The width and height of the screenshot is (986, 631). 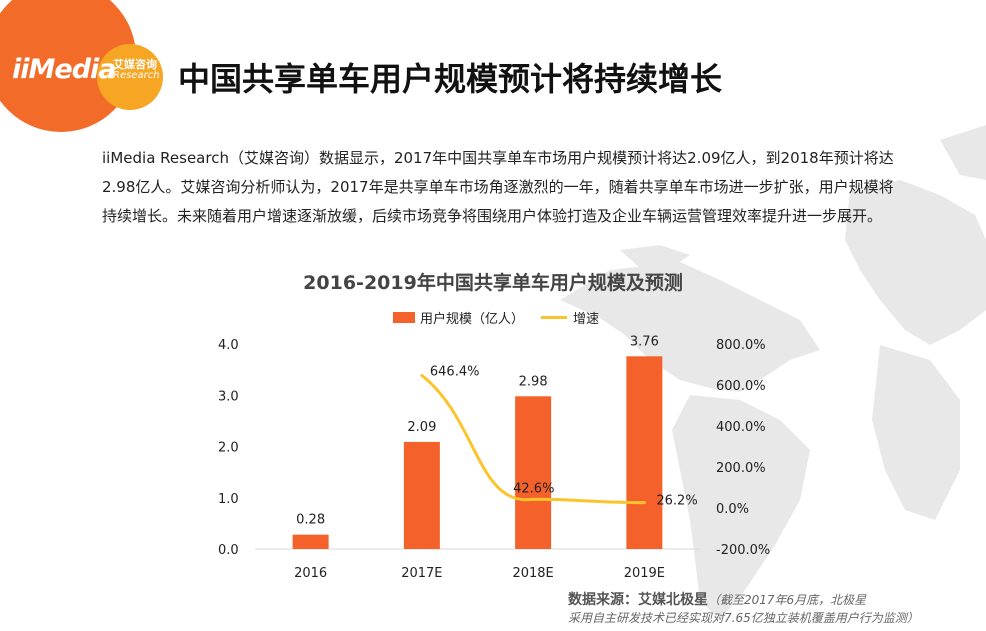 What do you see at coordinates (228, 448) in the screenshot?
I see `y-left-tick-label: 2.0` at bounding box center [228, 448].